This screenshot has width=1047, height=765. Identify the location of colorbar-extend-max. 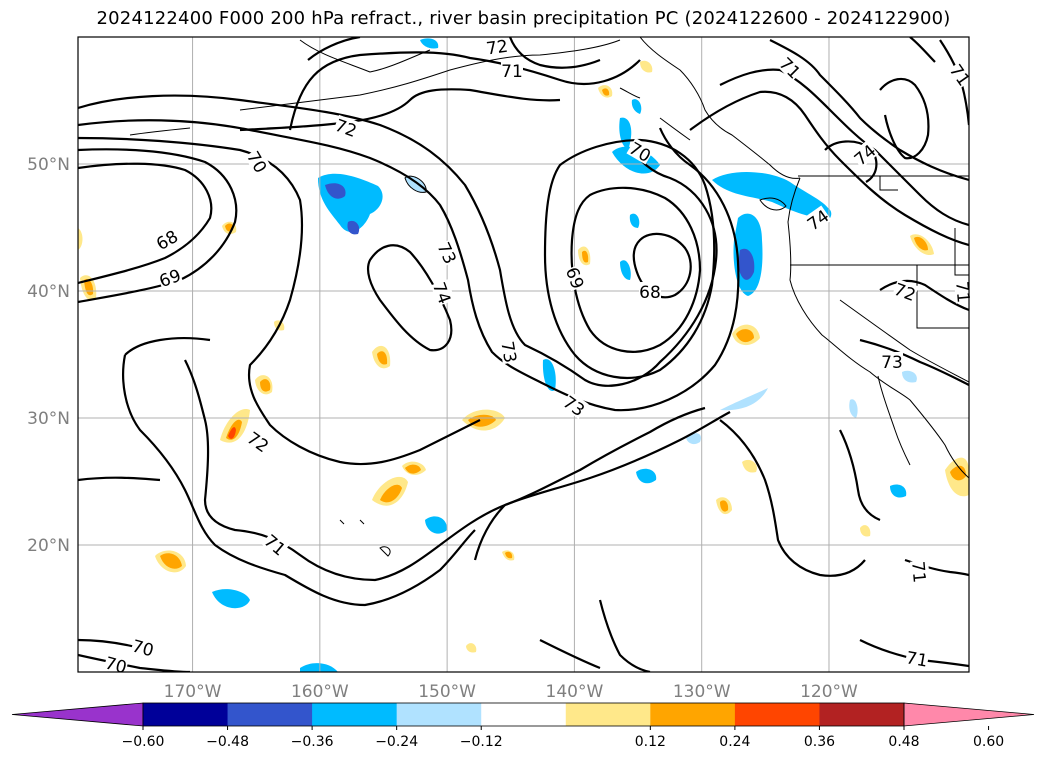
(969, 714).